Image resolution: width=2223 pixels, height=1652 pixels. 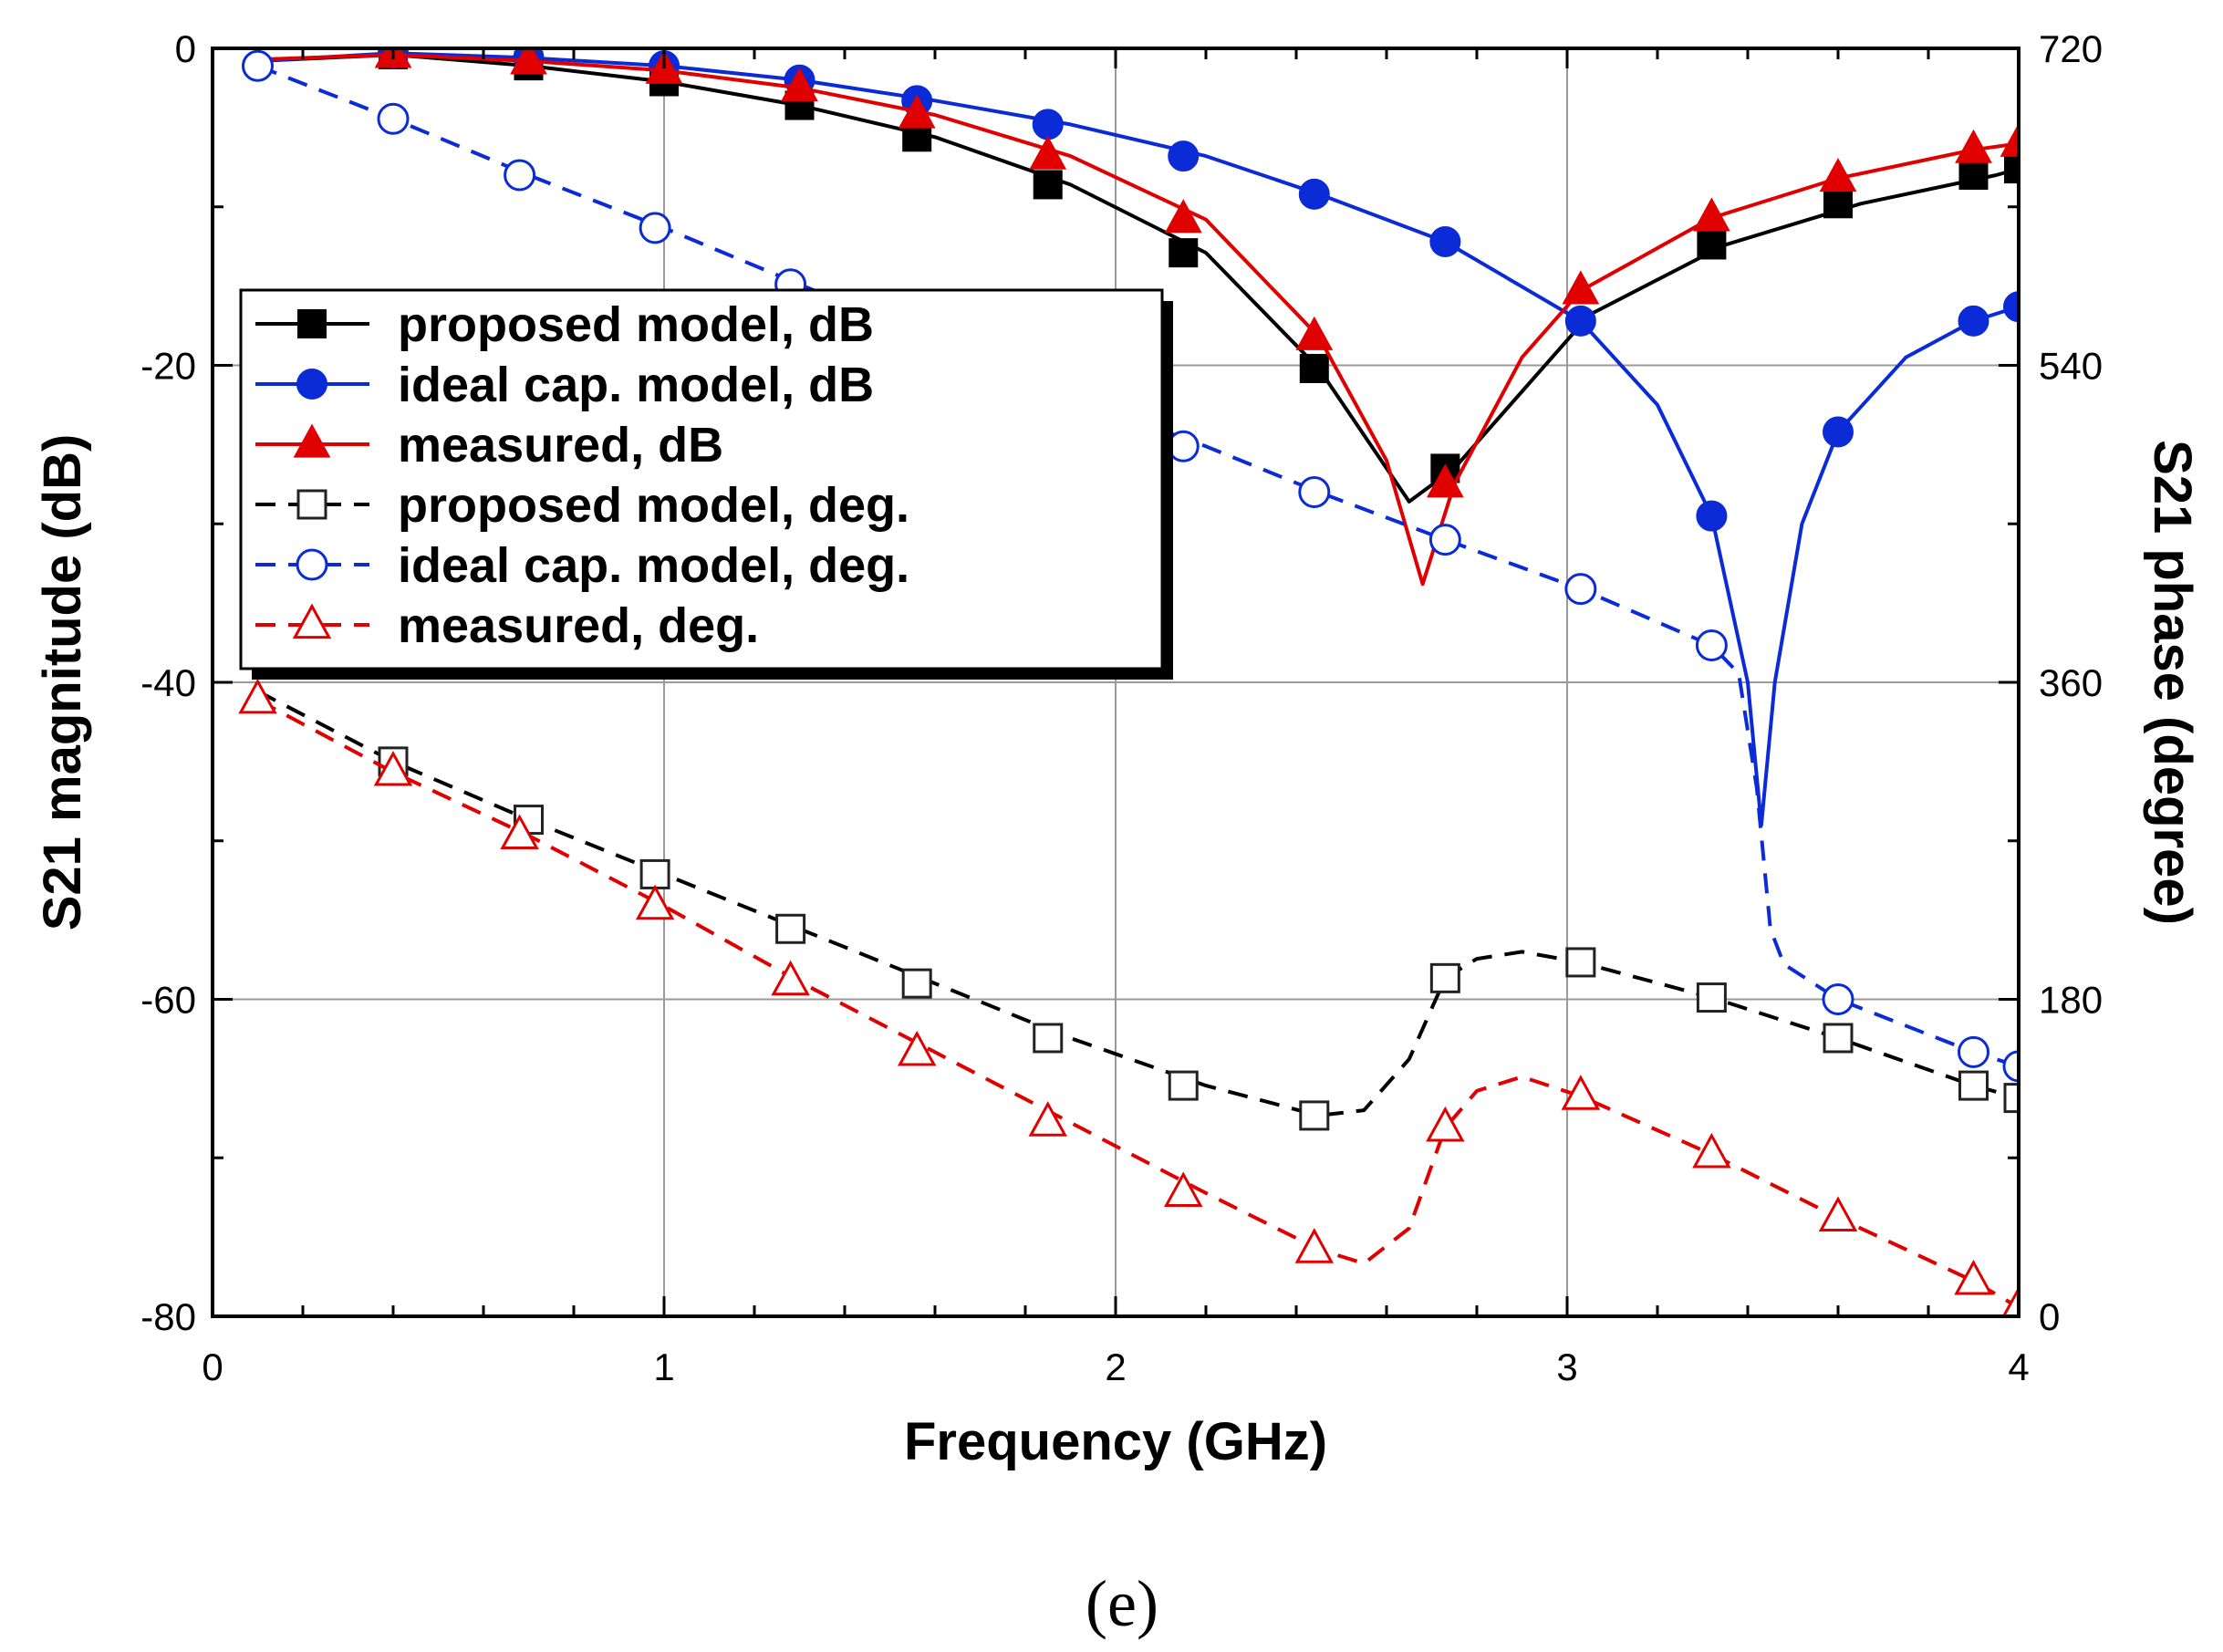 I want to click on left-y-axis-title: S21 magnitude (dB), so click(x=62, y=683).